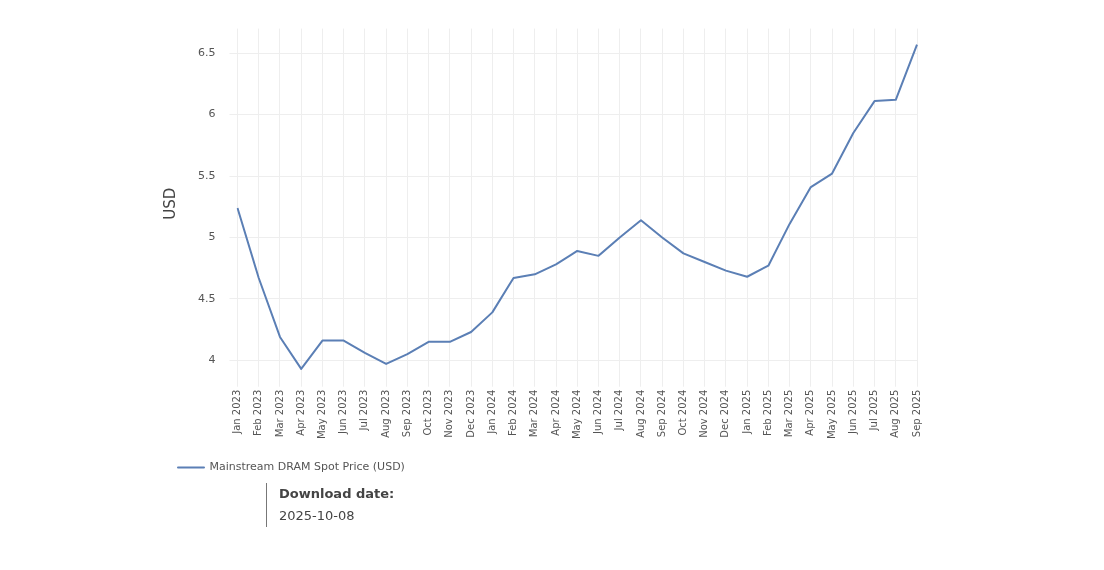  I want to click on x-tick-label: Nov 2023, so click(449, 413).